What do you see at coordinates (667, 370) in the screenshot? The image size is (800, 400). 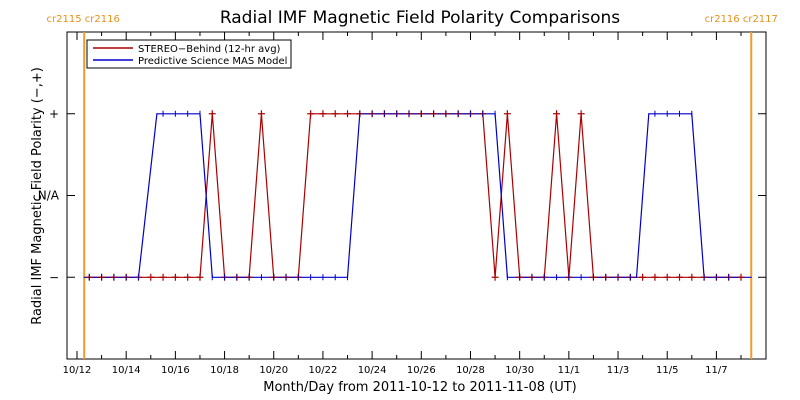 I see `x-tick-label: 11/5` at bounding box center [667, 370].